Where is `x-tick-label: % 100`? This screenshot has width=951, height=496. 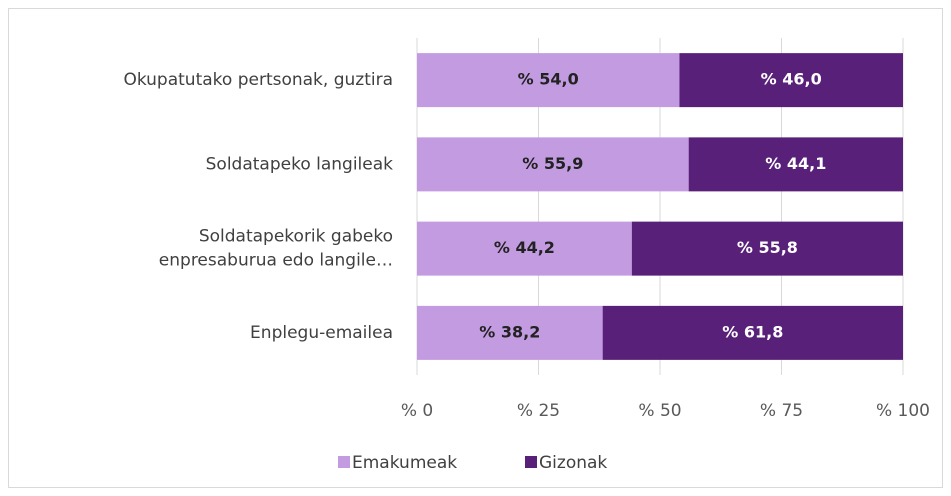 x-tick-label: % 100 is located at coordinates (903, 411).